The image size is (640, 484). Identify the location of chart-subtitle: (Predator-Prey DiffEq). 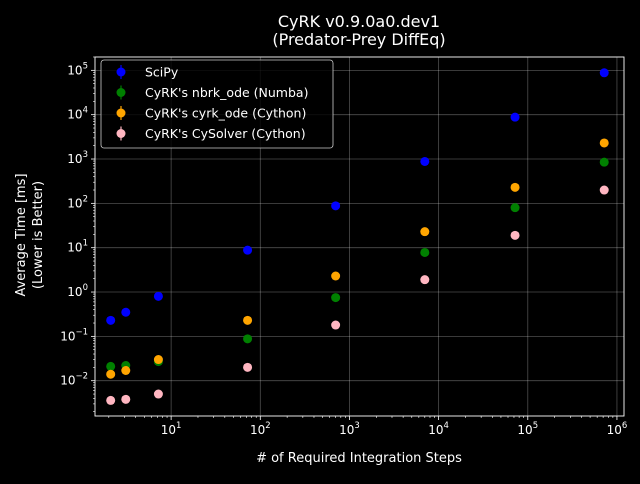
(358, 39).